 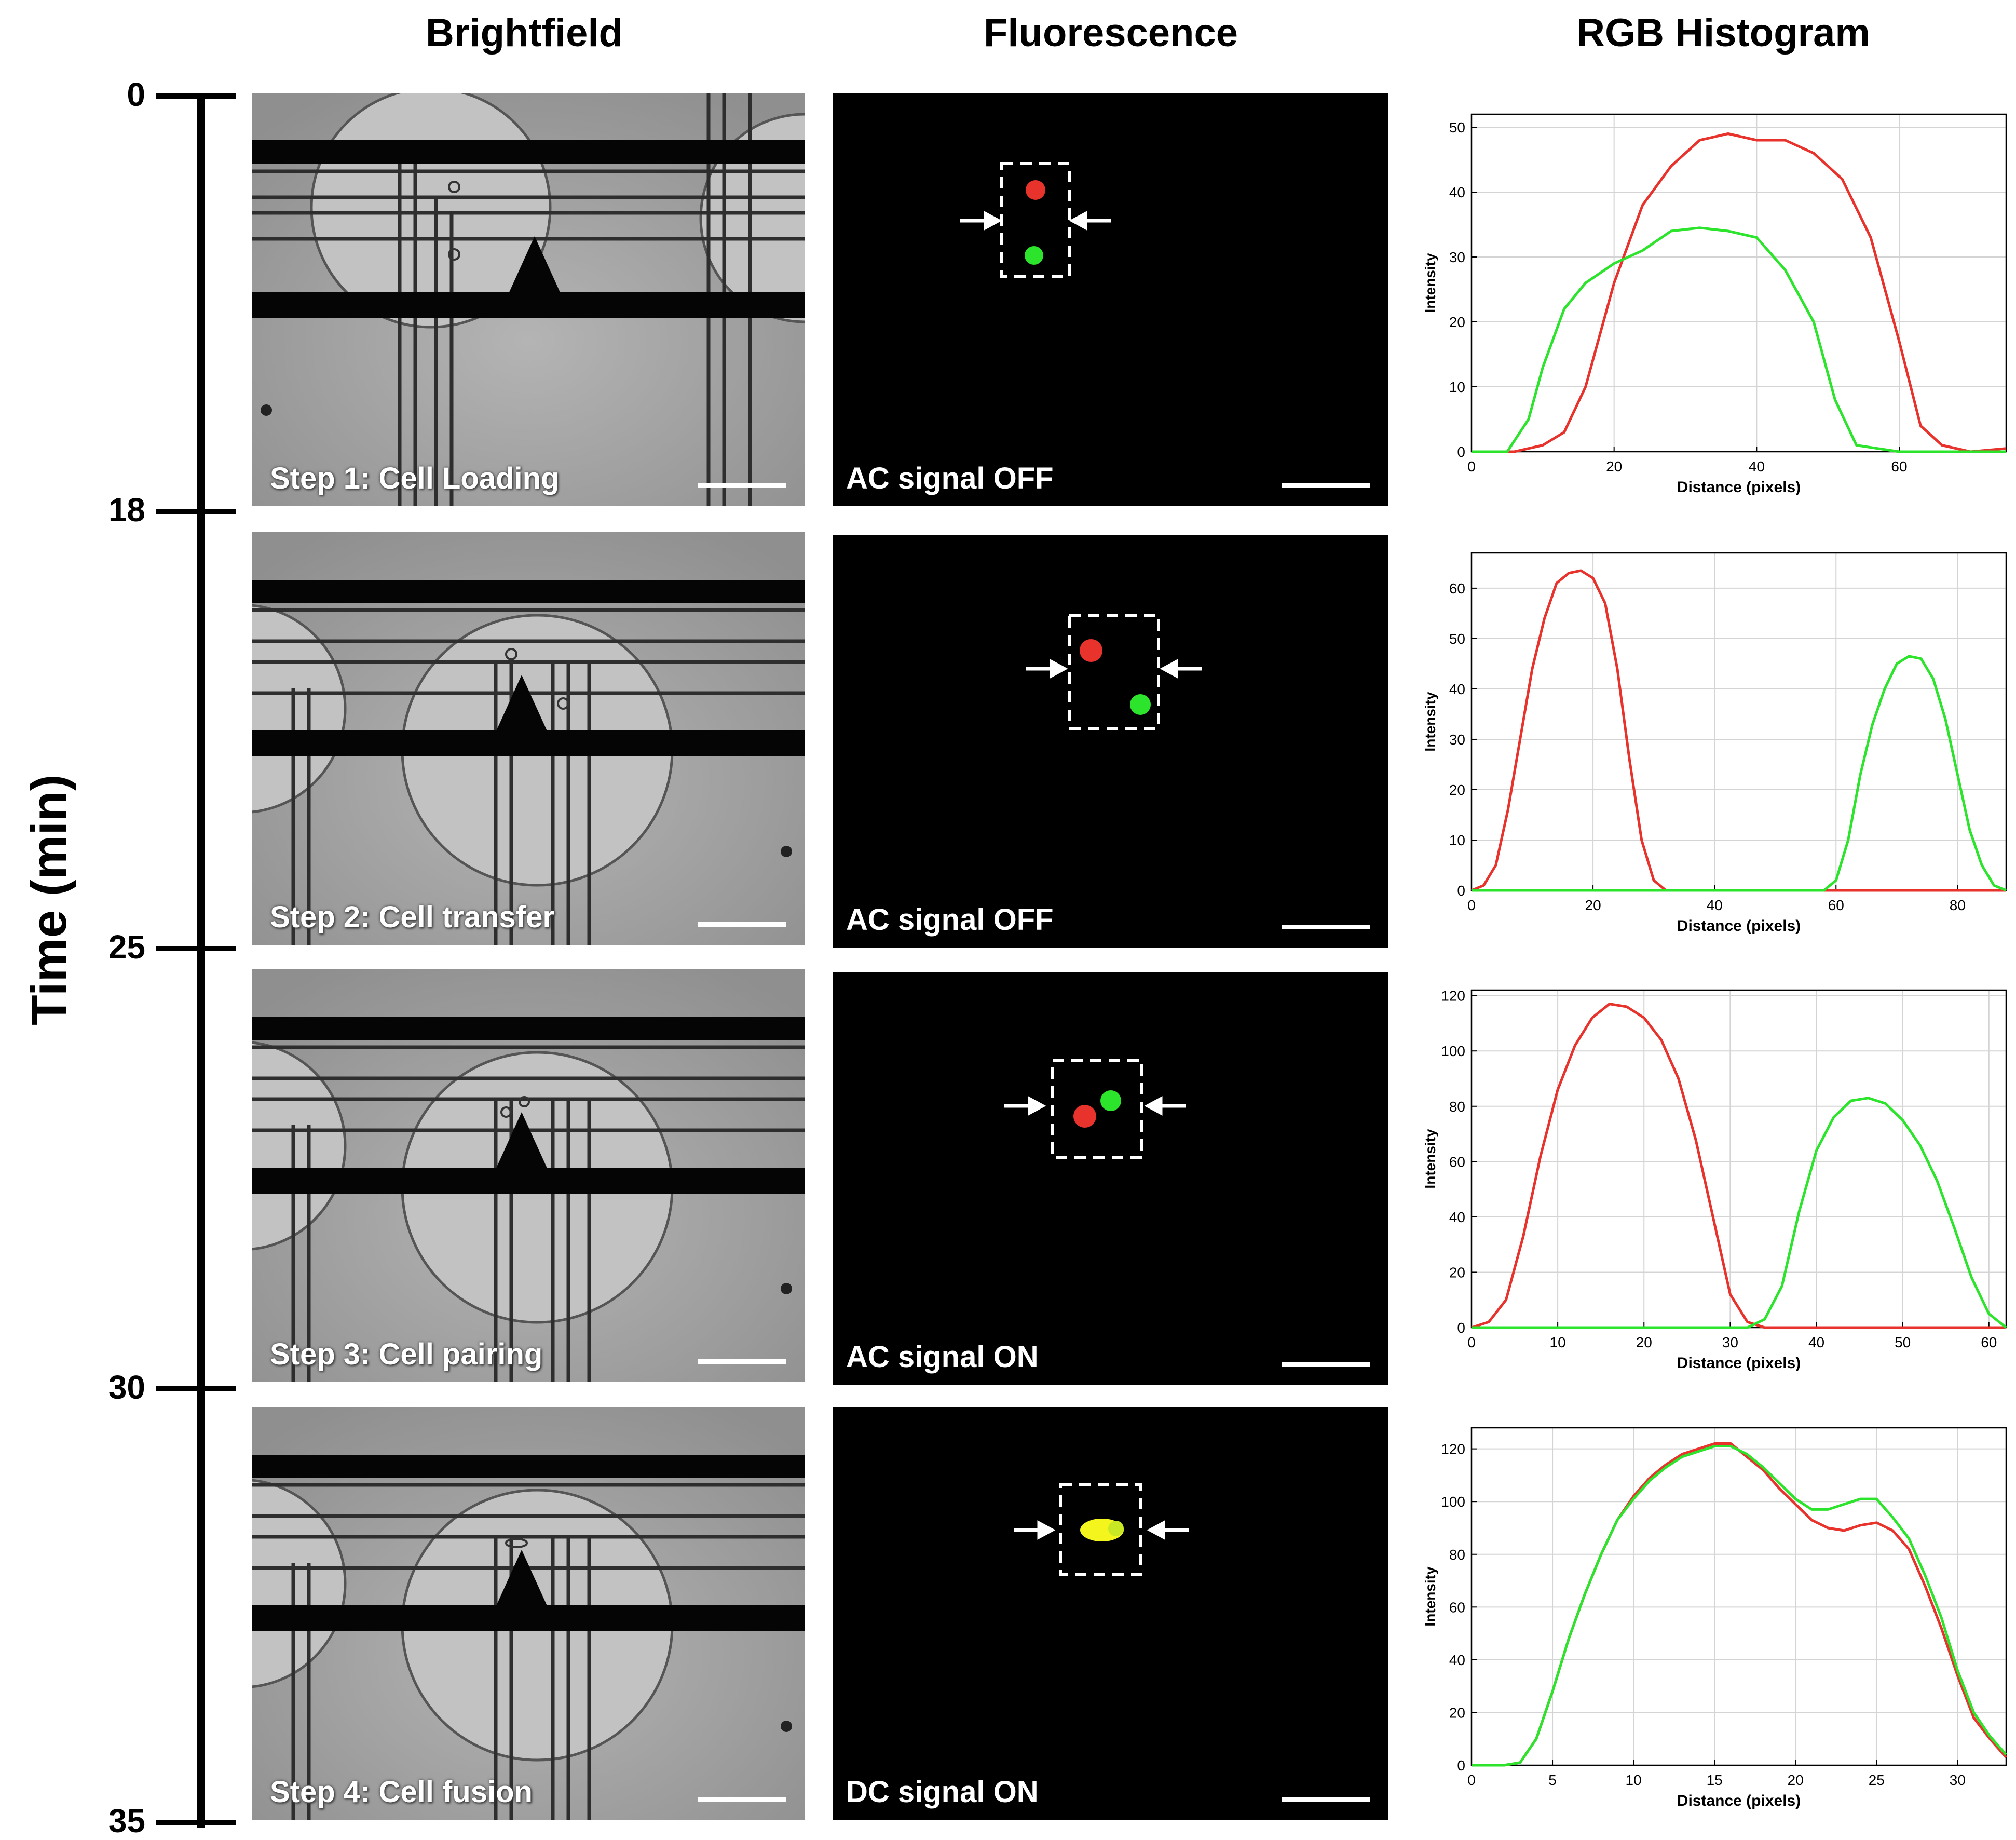 What do you see at coordinates (1553, 1780) in the screenshot?
I see `x-tick-label: 5` at bounding box center [1553, 1780].